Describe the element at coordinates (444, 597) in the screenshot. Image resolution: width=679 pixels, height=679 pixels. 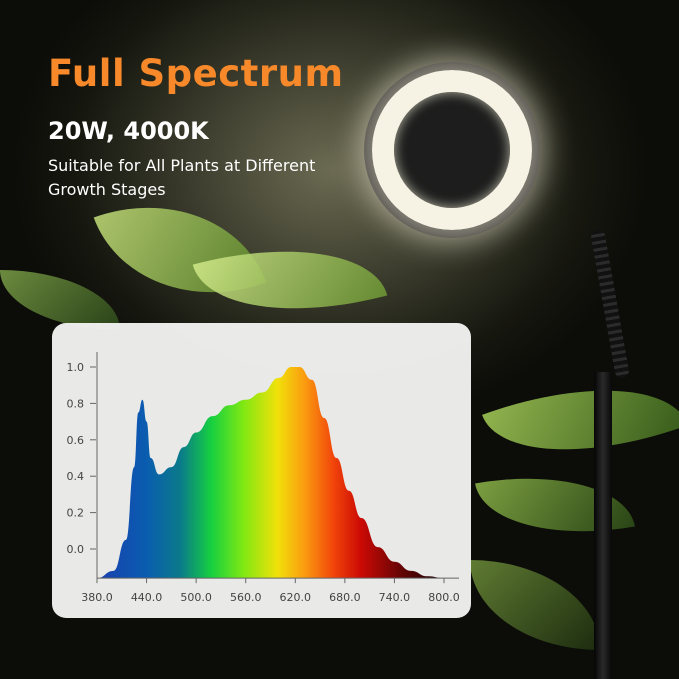
I see `x-tick-label: 800.0` at that location.